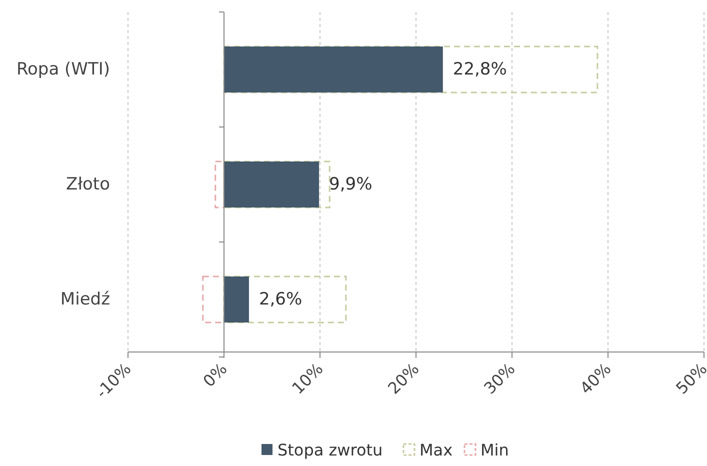 The width and height of the screenshot is (707, 466). I want to click on legend-label: Min, so click(494, 450).